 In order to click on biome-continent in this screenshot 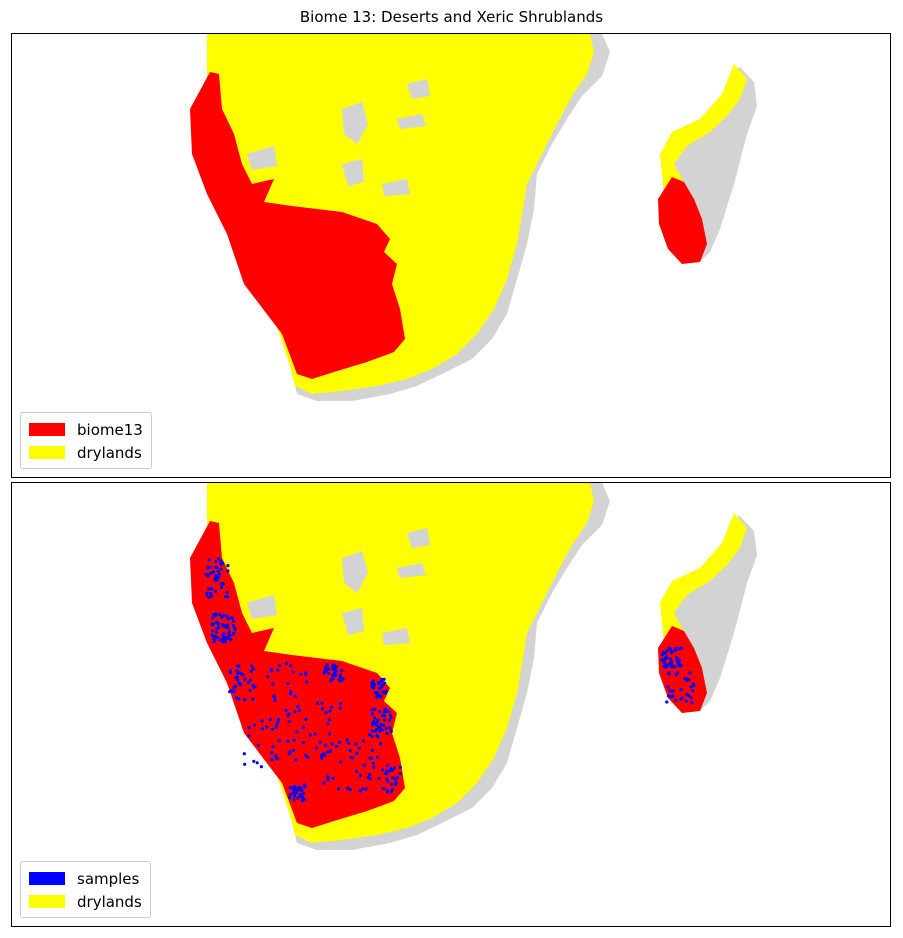, I will do `click(297, 225)`.